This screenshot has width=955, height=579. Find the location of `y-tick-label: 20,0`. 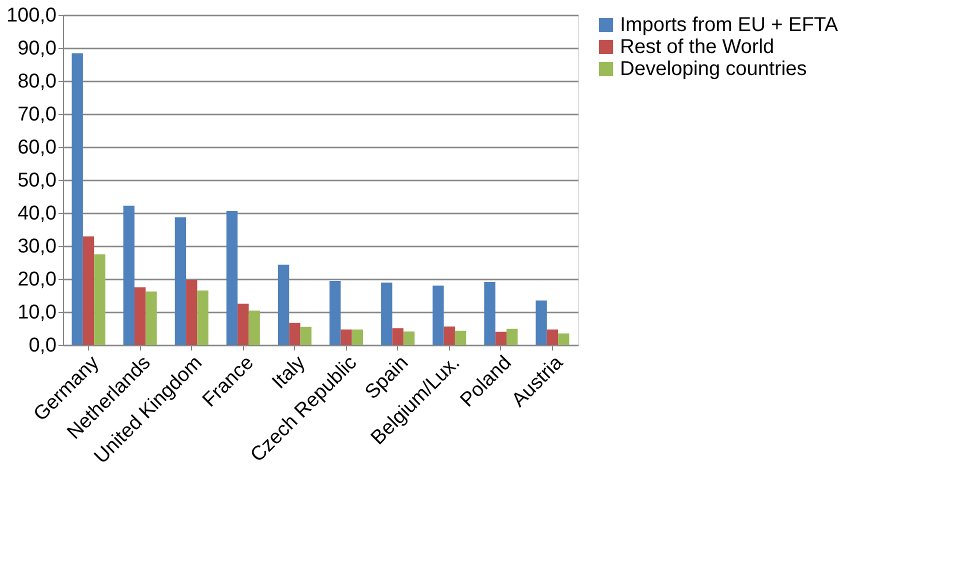

y-tick-label: 20,0 is located at coordinates (37, 279).